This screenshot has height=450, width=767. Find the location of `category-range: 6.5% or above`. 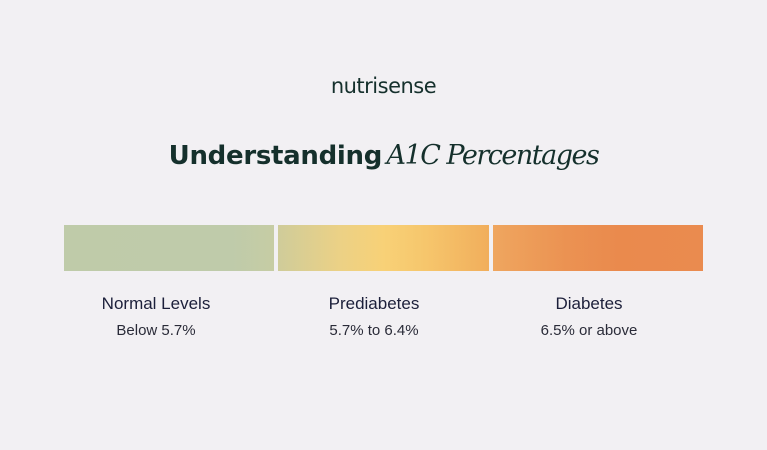

category-range: 6.5% or above is located at coordinates (589, 330).